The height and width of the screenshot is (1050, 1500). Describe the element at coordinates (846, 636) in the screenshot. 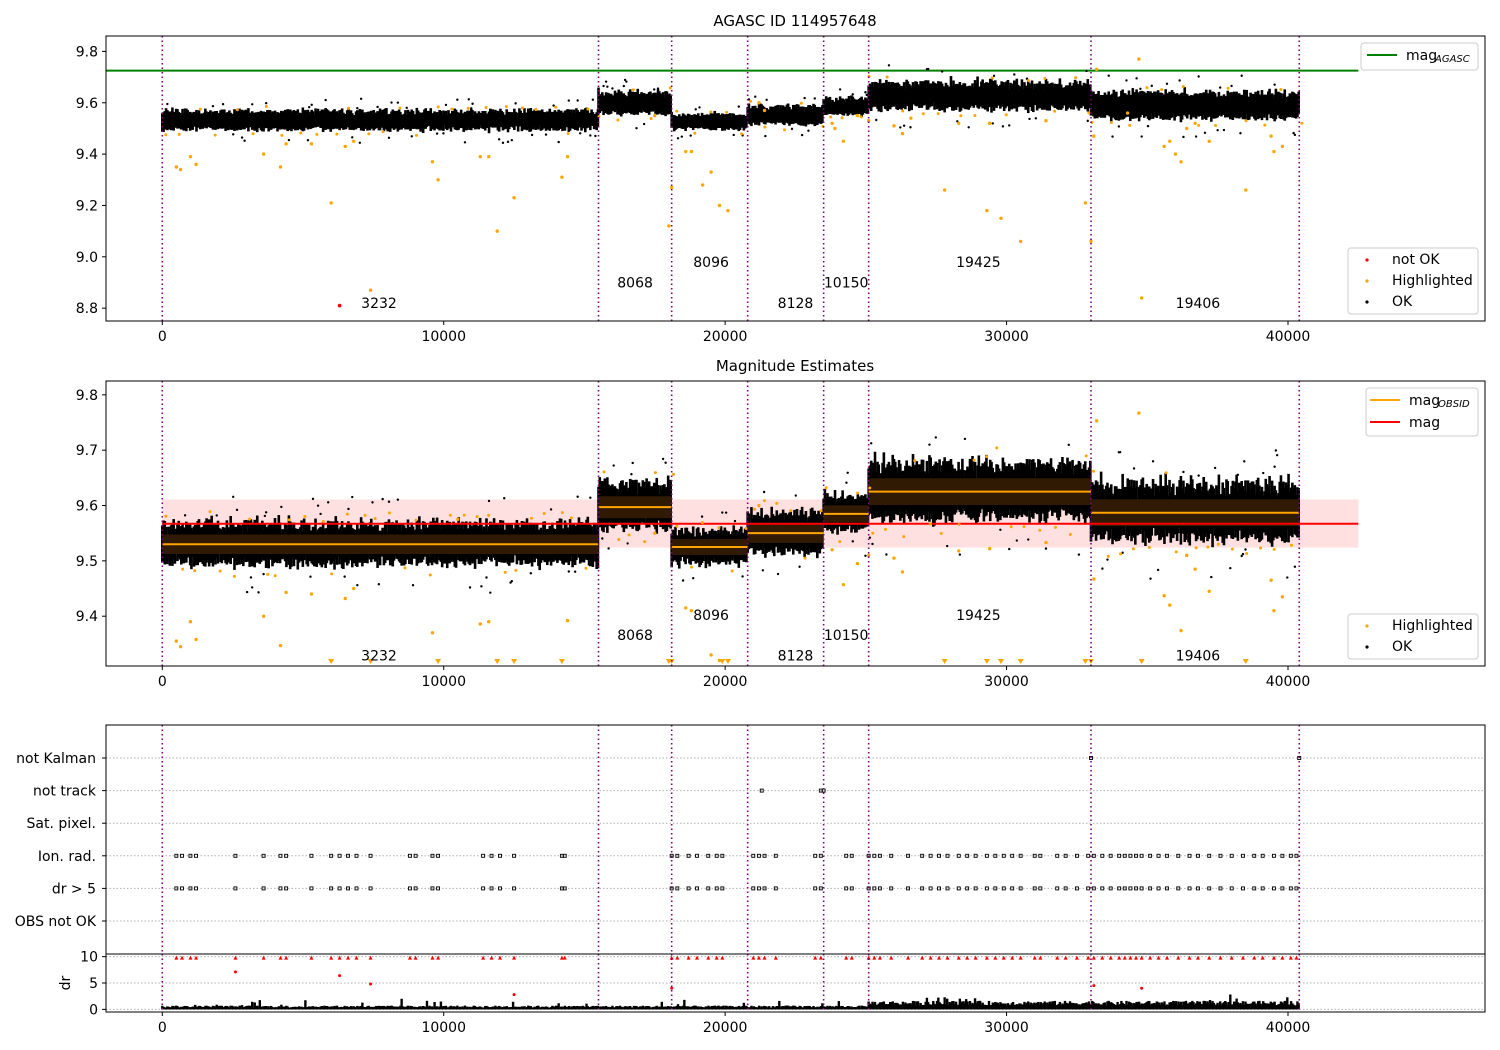

I see `obsid-label: 10150` at that location.